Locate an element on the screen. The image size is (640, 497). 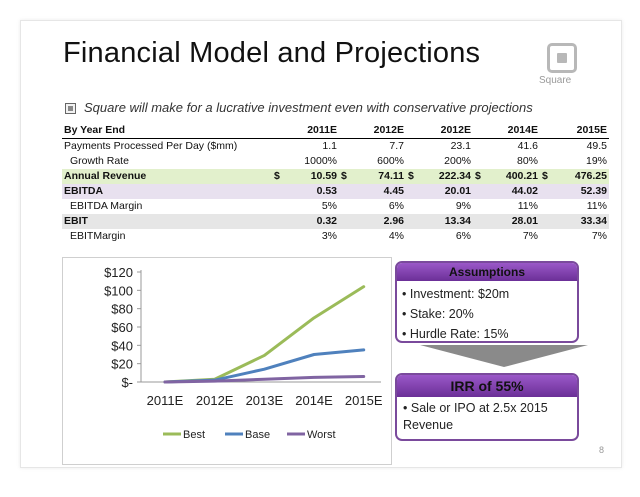
legend-label-best: Best is located at coordinates (194, 435).